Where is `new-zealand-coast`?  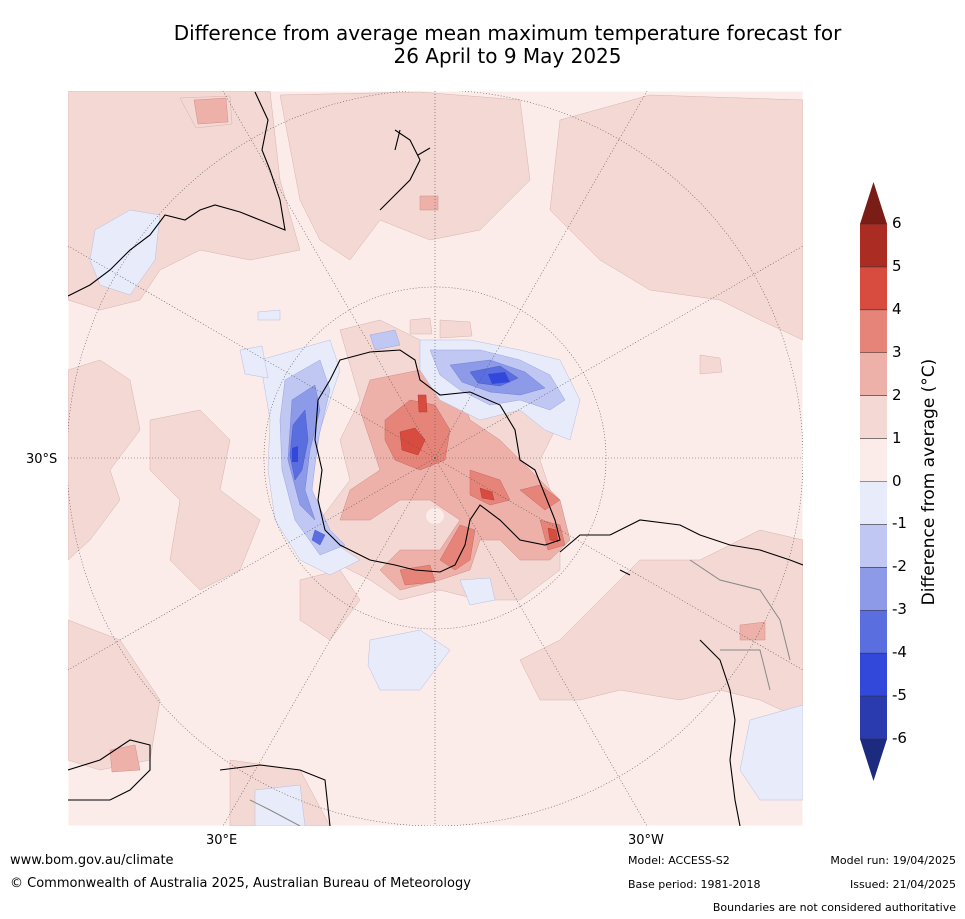 new-zealand-coast is located at coordinates (405, 170).